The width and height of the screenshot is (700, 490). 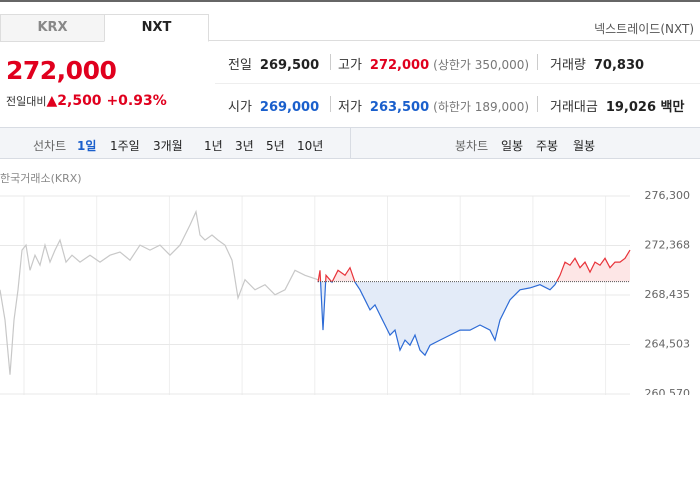 What do you see at coordinates (481, 107) in the screenshot?
I see `stat-note: (하한가 189,000)` at bounding box center [481, 107].